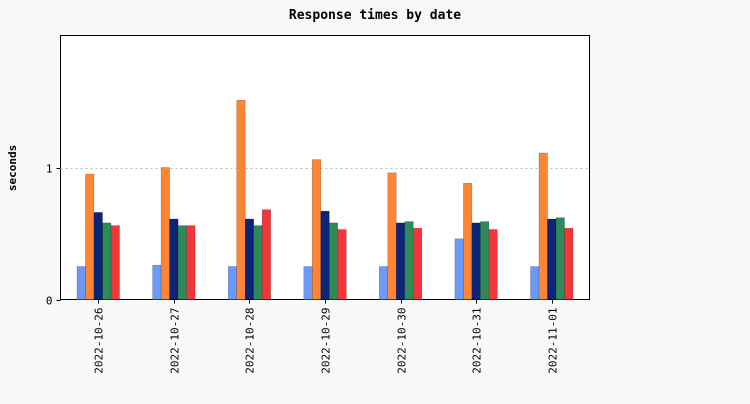  Describe the element at coordinates (49, 301) in the screenshot. I see `y-tick-label: 0` at that location.